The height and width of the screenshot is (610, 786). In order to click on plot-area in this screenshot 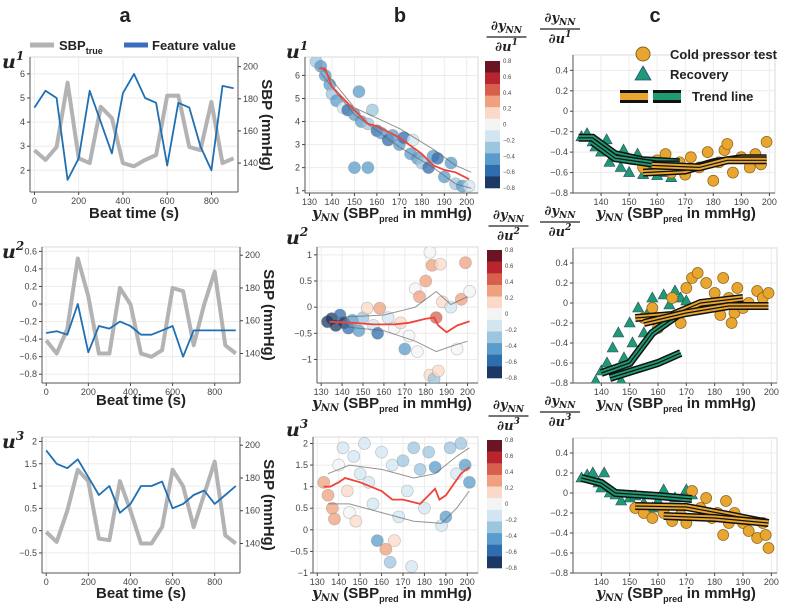, I will do `click(141, 505)`.